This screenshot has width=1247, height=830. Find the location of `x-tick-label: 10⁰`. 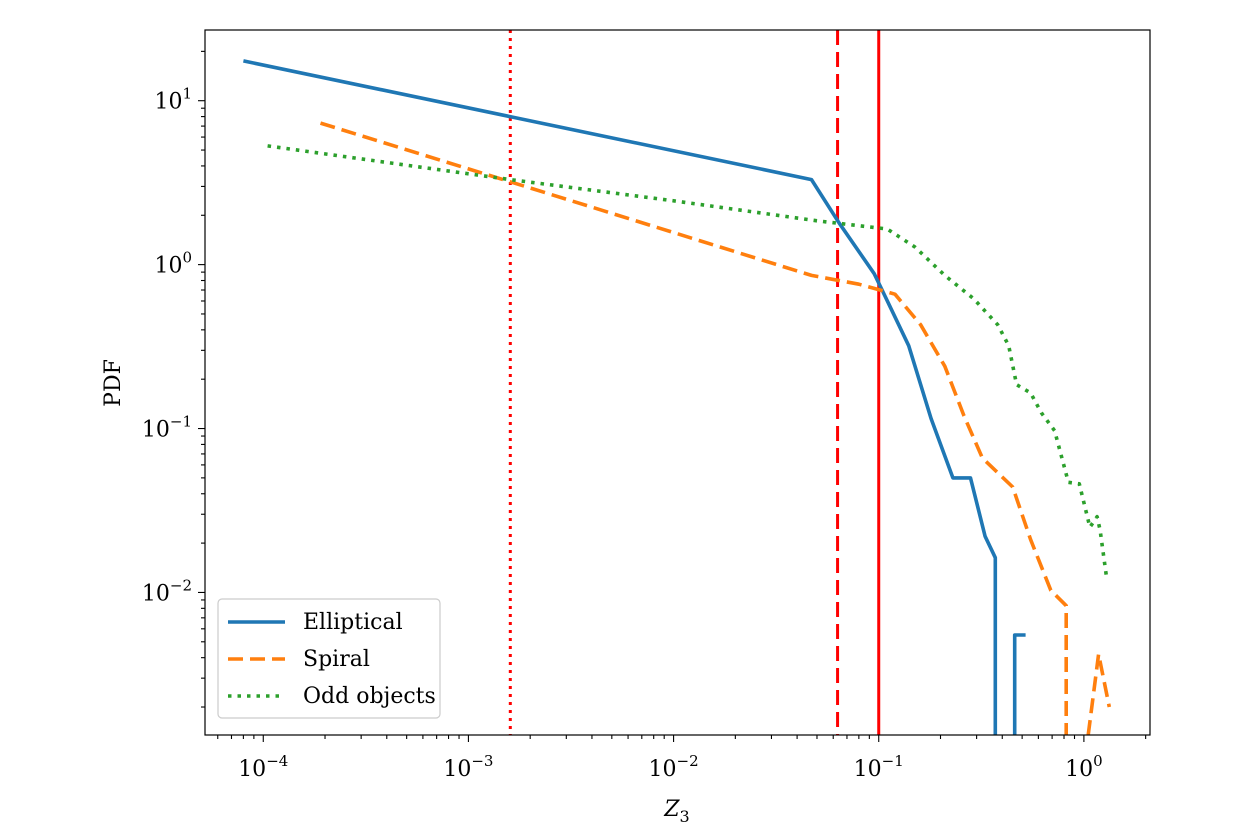

x-tick-label: 10⁰ is located at coordinates (1084, 767).